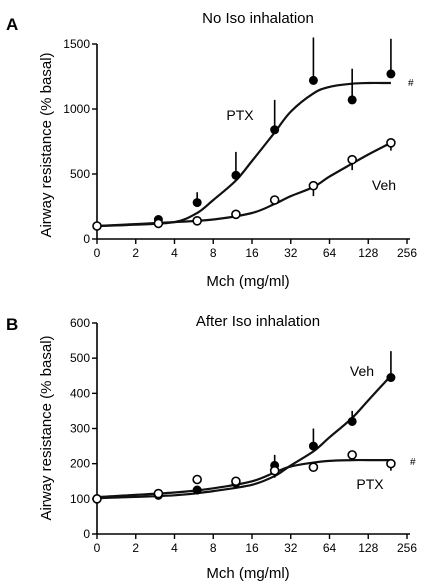  What do you see at coordinates (258, 321) in the screenshot?
I see `panel-b-title: After Iso inhalation` at bounding box center [258, 321].